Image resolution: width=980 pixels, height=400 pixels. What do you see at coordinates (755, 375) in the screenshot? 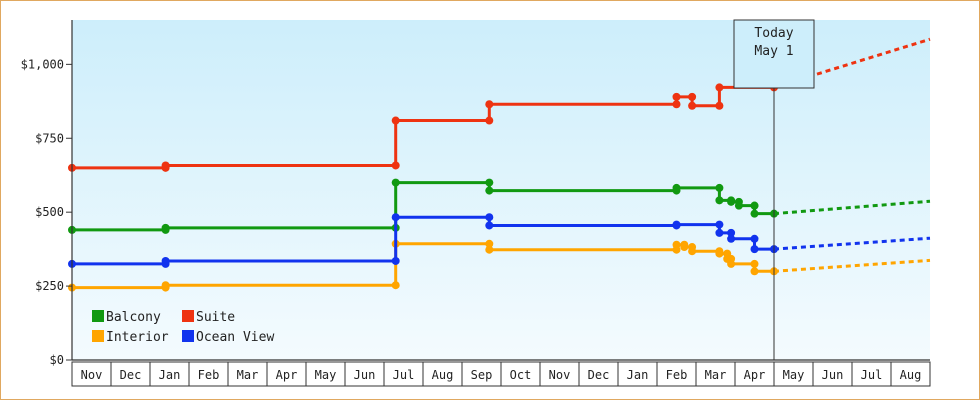
I see `month-label-17: Apr` at bounding box center [755, 375].